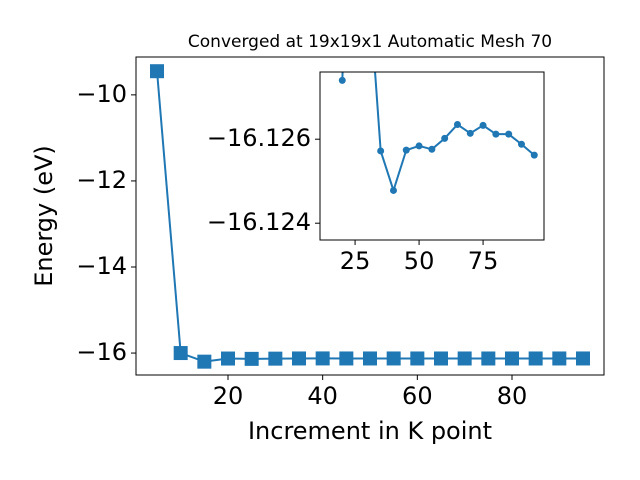  Describe the element at coordinates (417, 396) in the screenshot. I see `x-tick-label: 60` at that location.